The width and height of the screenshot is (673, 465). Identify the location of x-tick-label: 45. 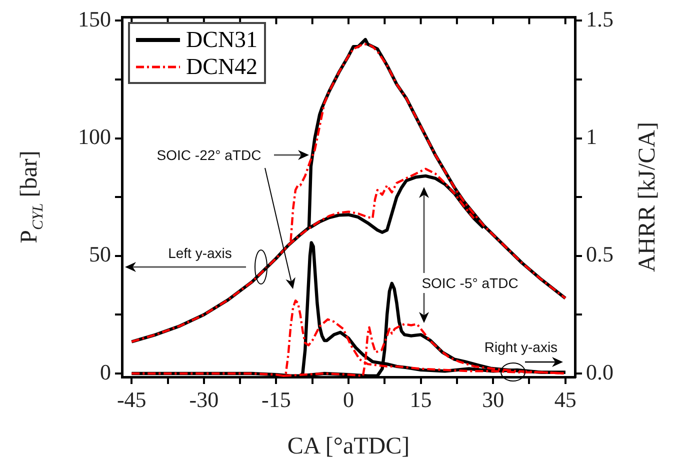
(565, 399).